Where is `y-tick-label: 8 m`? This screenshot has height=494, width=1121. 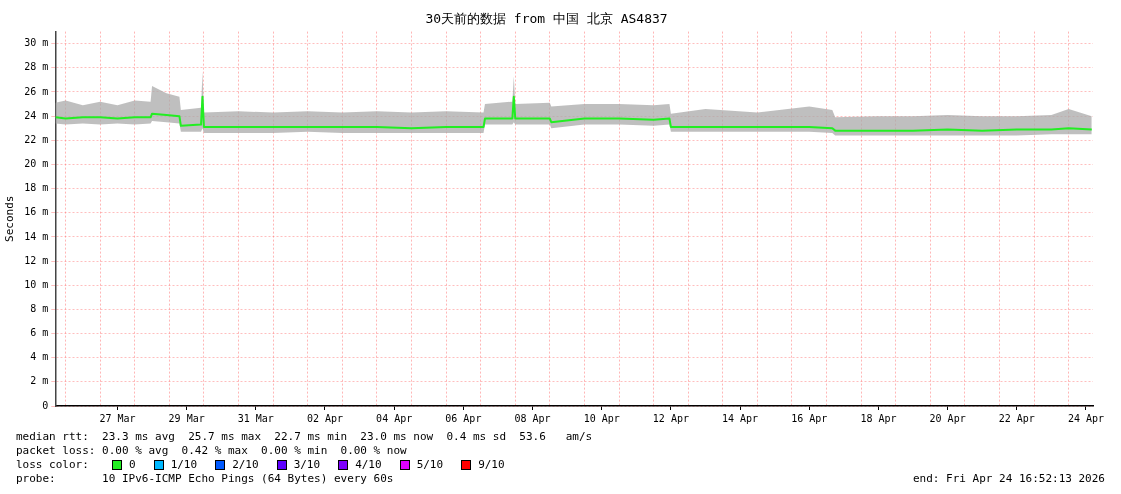 y-tick-label: 8 m is located at coordinates (39, 308).